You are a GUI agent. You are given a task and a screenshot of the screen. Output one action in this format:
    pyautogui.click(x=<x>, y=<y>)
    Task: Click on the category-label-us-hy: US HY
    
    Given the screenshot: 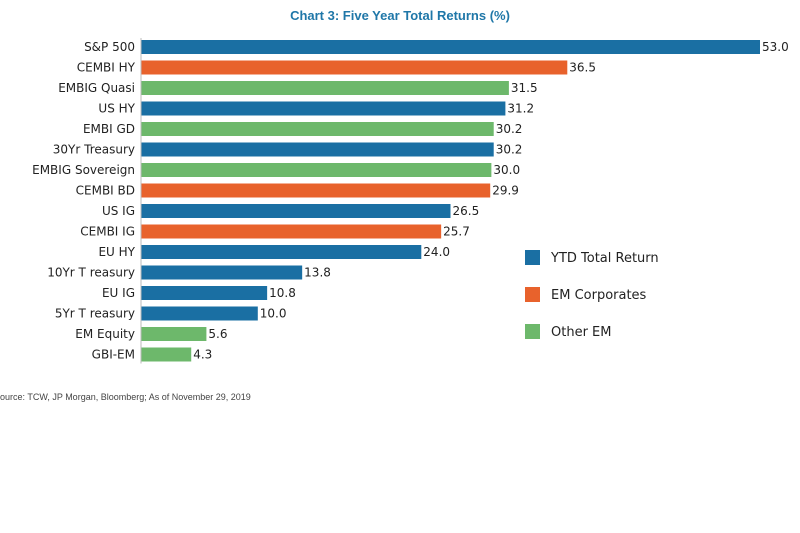 What is the action you would take?
    pyautogui.click(x=116, y=109)
    